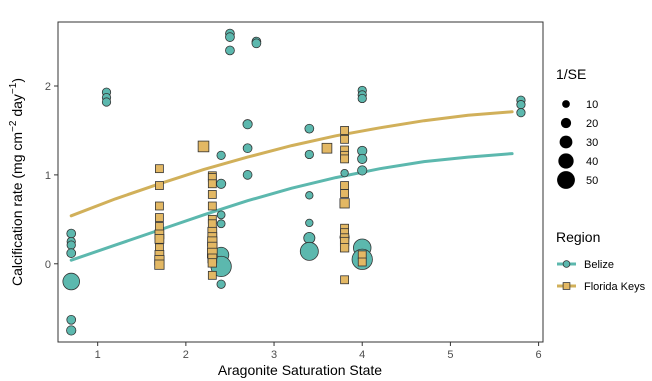 The image size is (652, 381). I want to click on size-legend-label: 10, so click(592, 105).